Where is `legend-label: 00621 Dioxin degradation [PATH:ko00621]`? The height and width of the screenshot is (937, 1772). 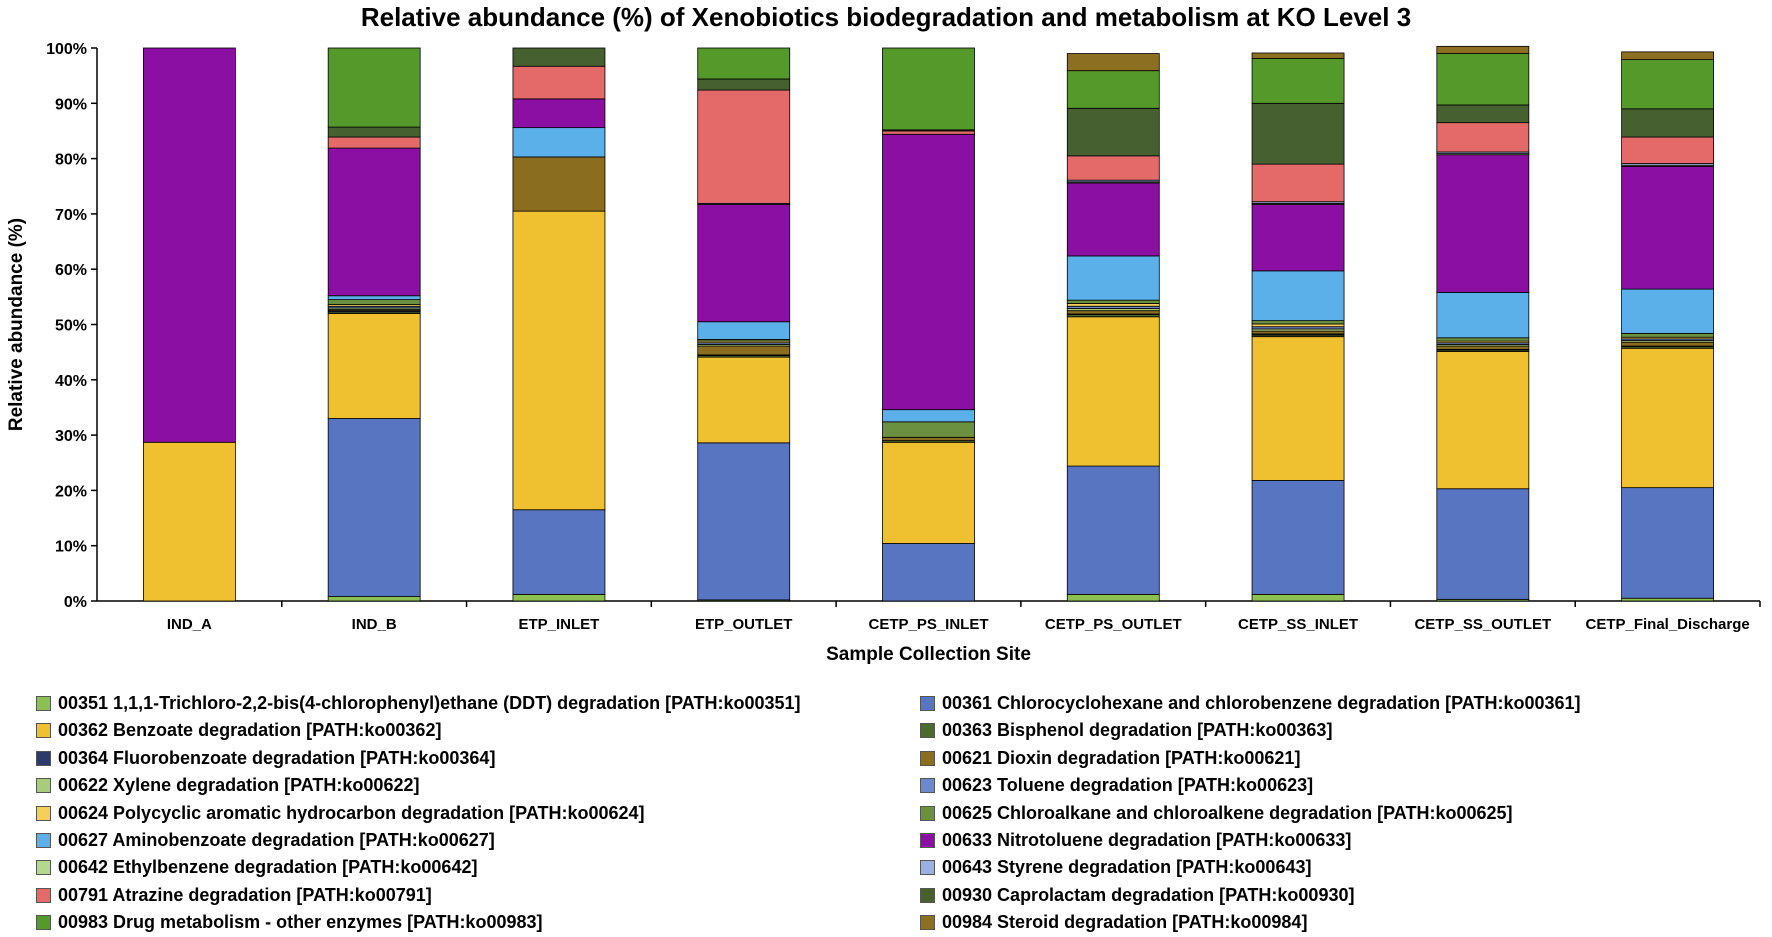
legend-label: 00621 Dioxin degradation [PATH:ko00621] is located at coordinates (1121, 757).